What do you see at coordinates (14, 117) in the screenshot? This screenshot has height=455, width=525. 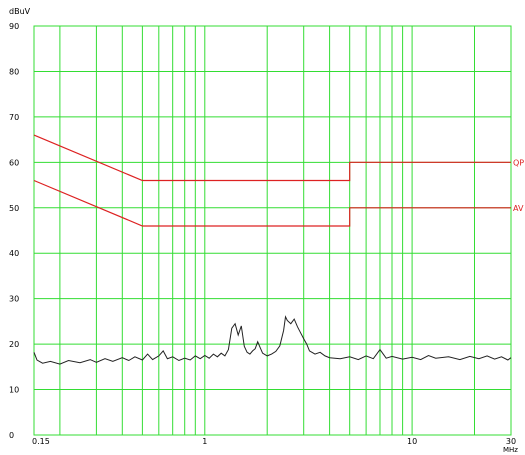 I see `y-tick-label: 70` at bounding box center [14, 117].